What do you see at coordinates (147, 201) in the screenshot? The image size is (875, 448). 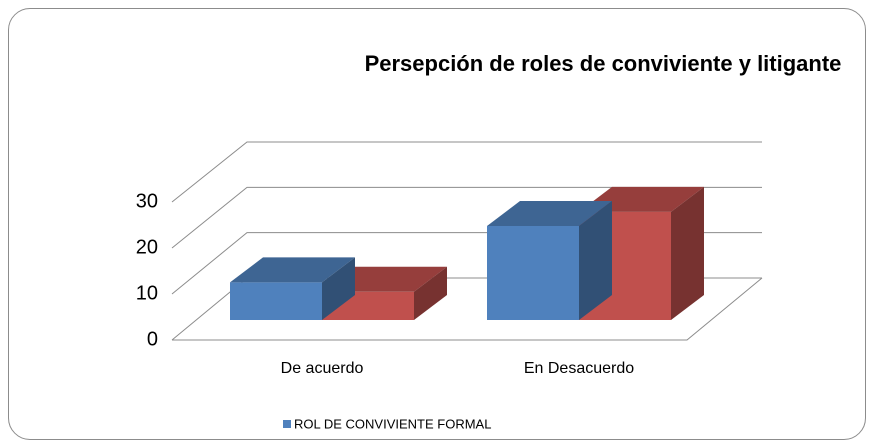 I see `y-tick-label: 30` at bounding box center [147, 201].